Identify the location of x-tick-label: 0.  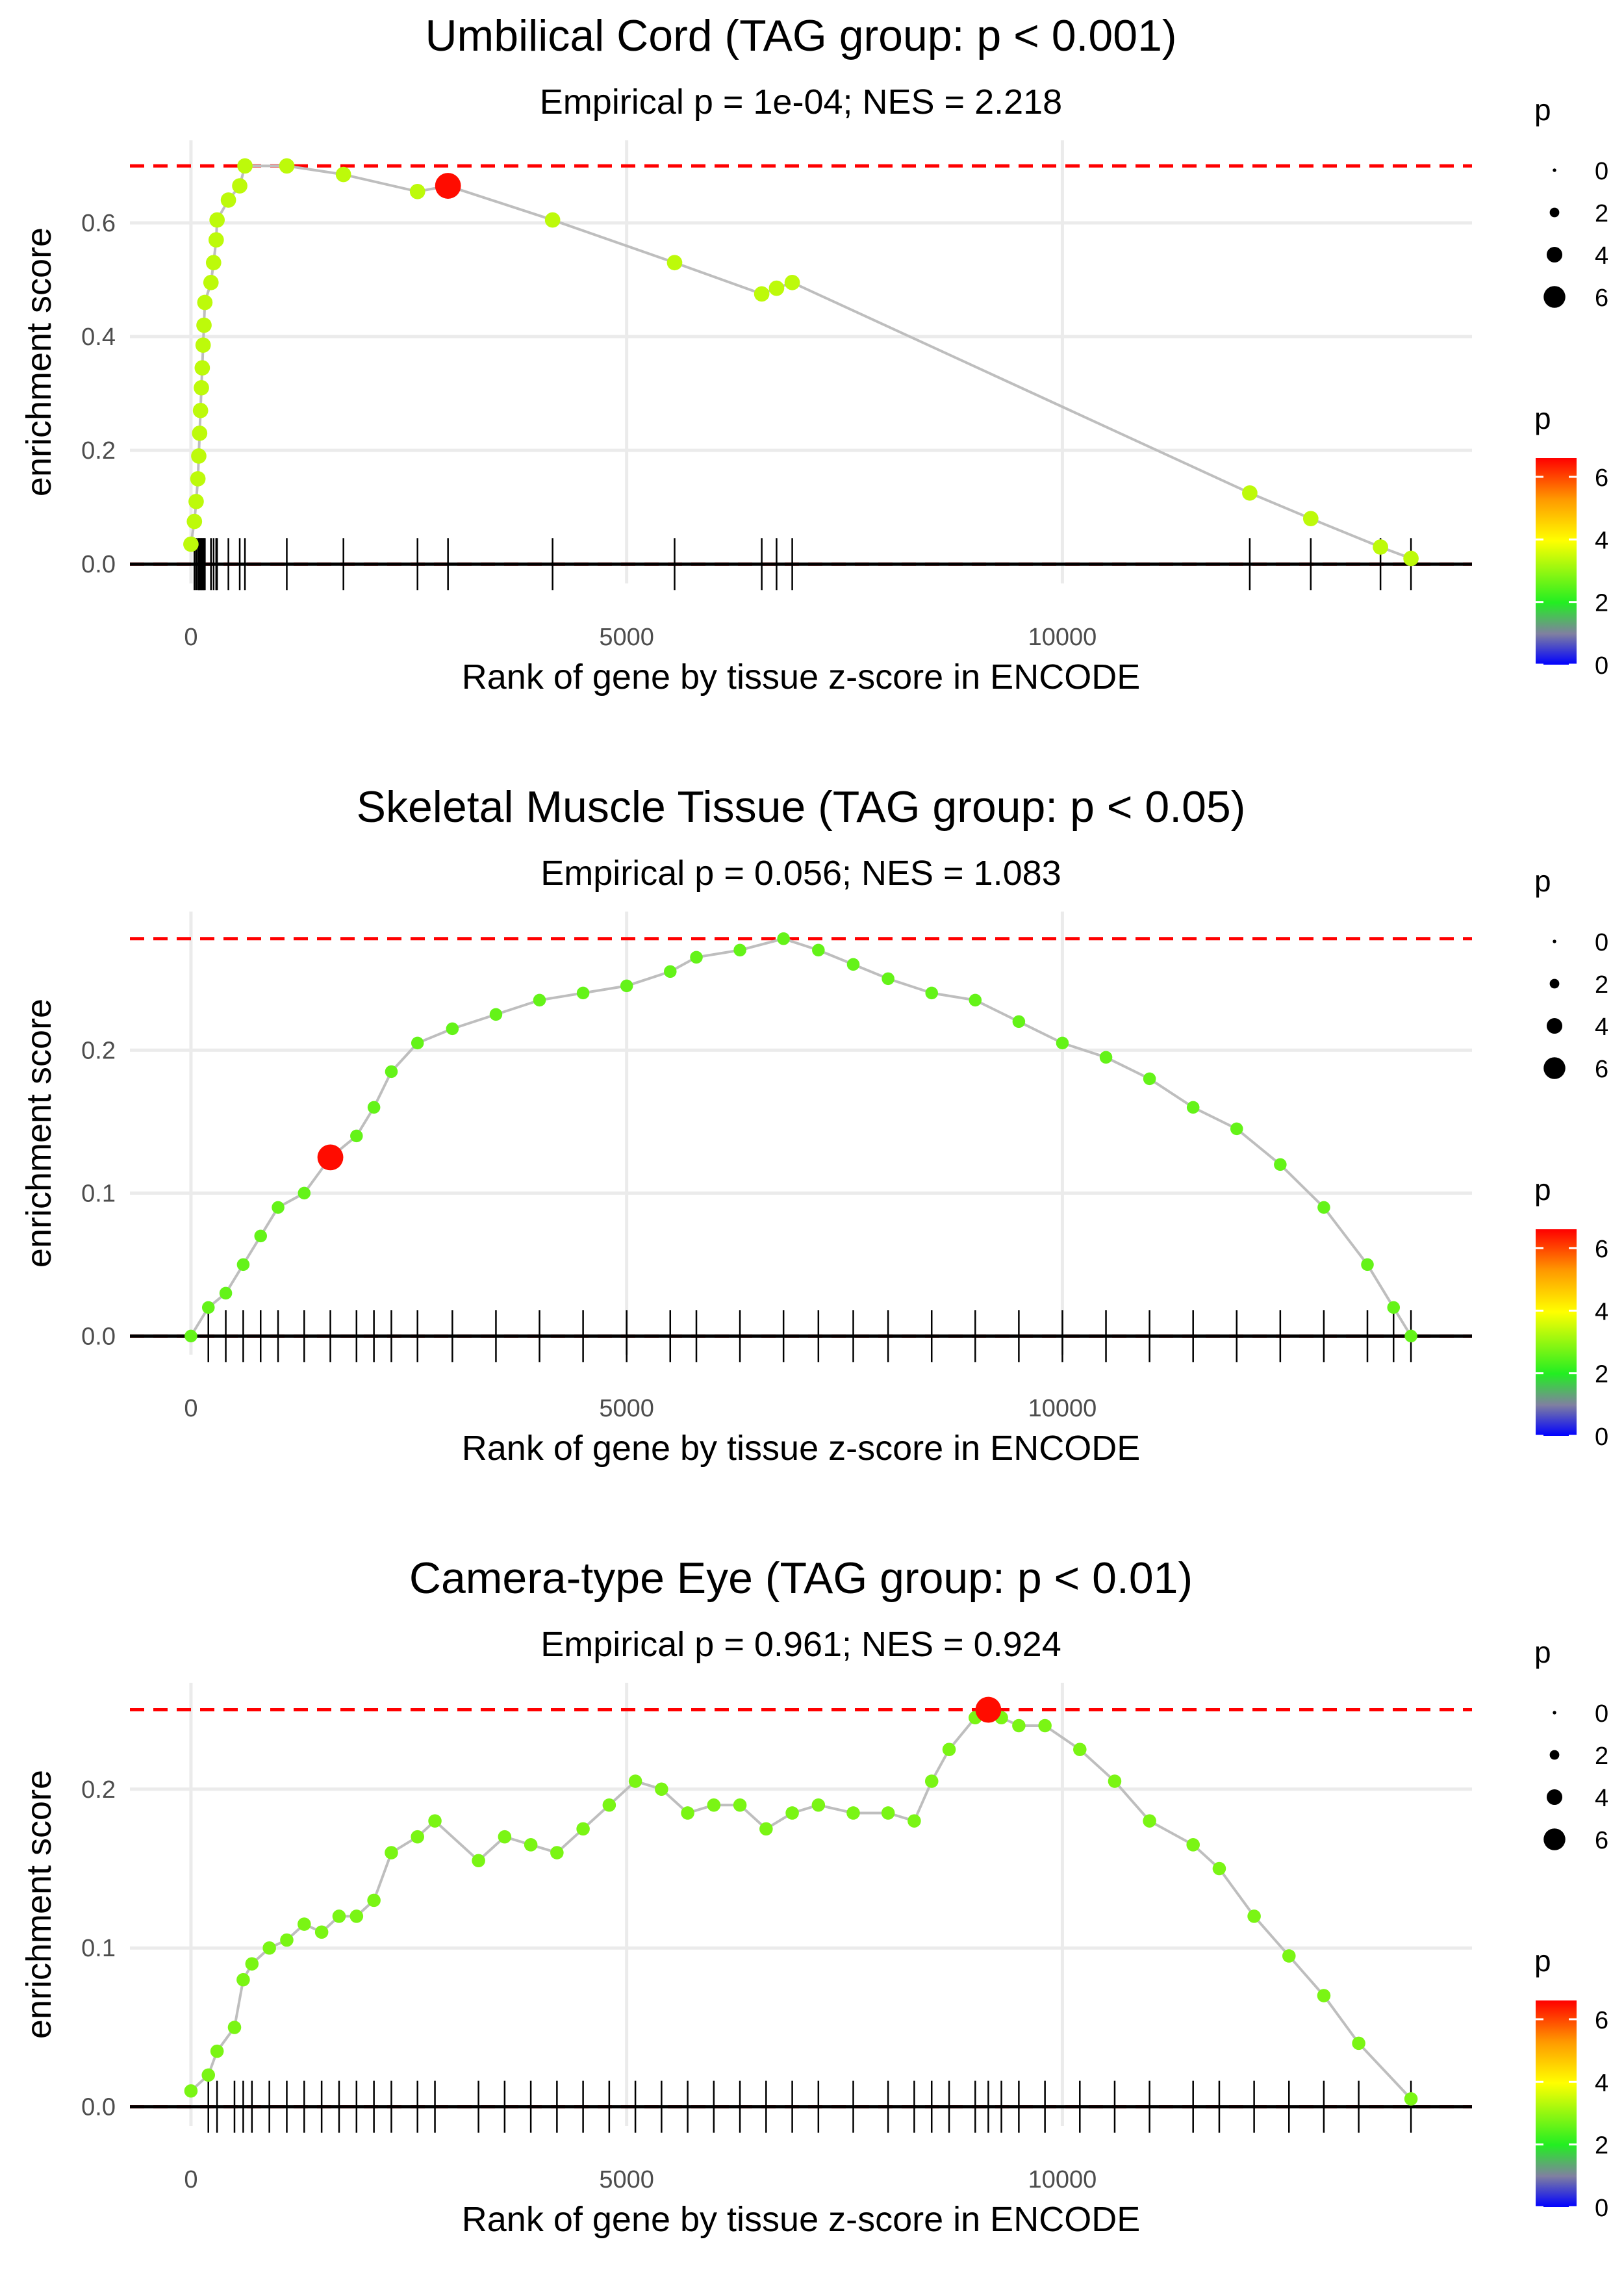
(190, 2179).